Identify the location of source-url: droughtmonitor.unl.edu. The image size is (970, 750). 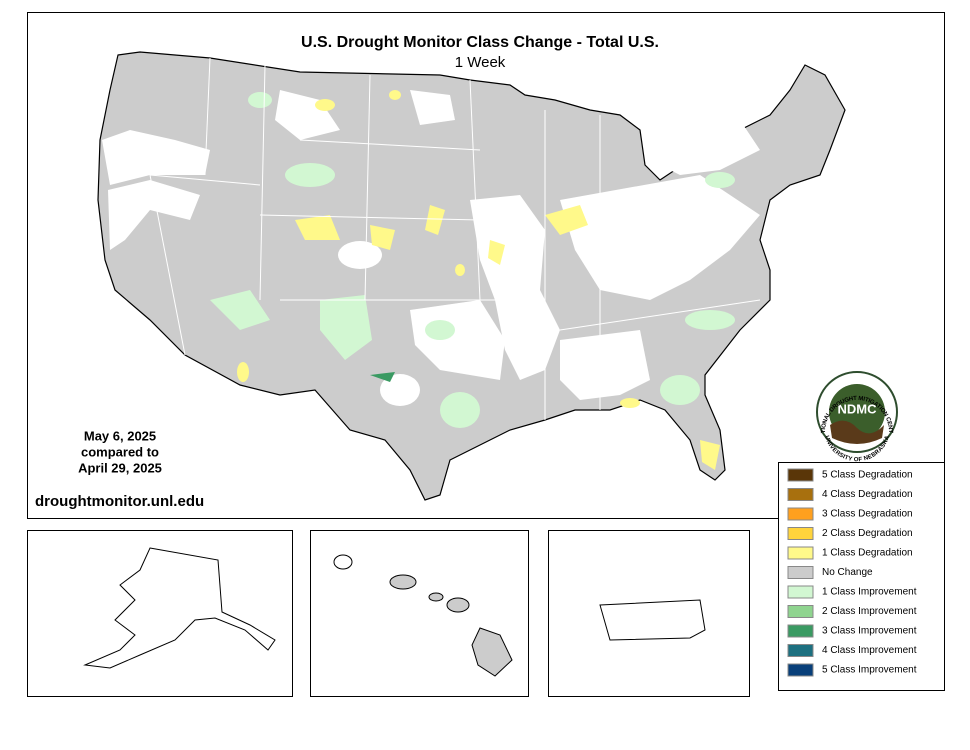
(119, 501).